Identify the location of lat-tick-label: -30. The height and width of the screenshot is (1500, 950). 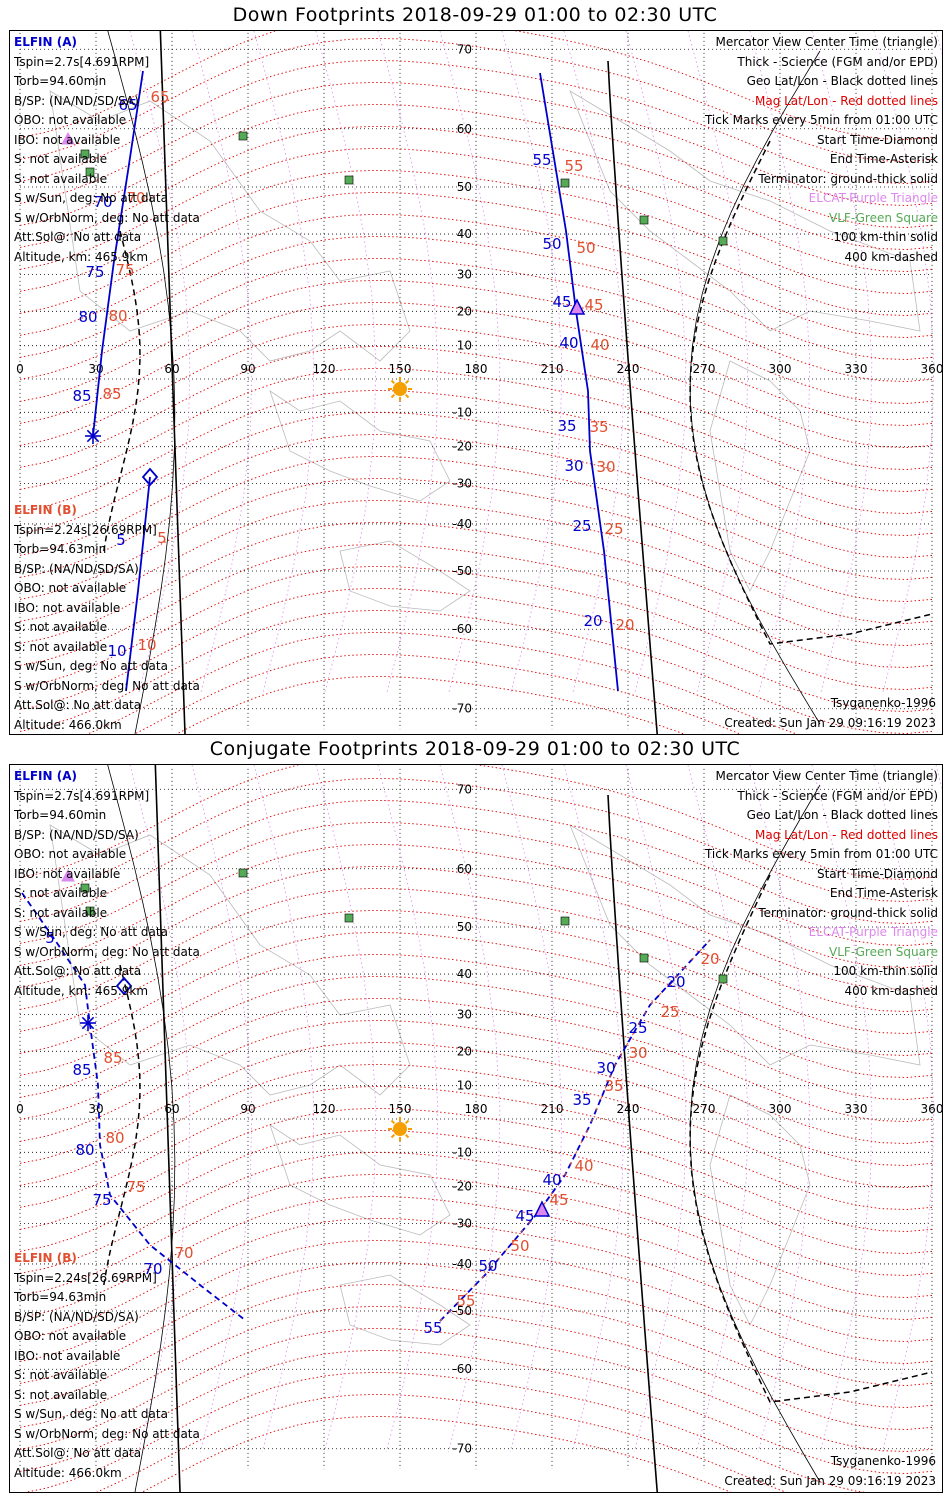
(462, 483).